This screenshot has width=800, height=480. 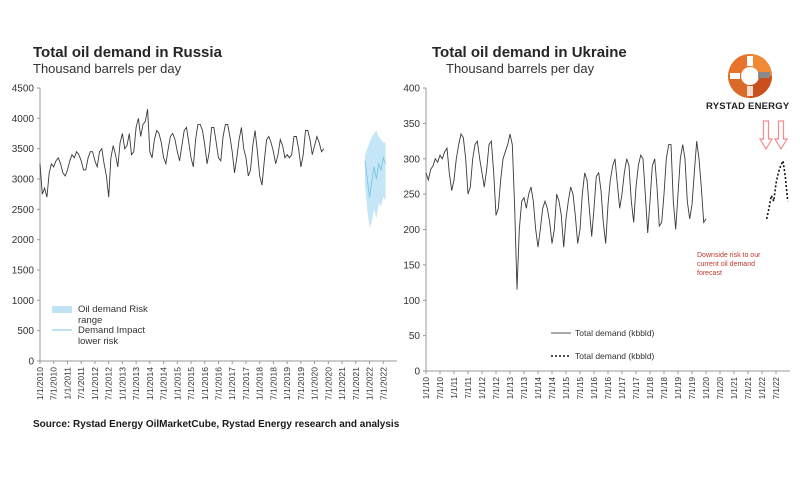 I want to click on x-tick-label: 7/1/2020, so click(x=328, y=383).